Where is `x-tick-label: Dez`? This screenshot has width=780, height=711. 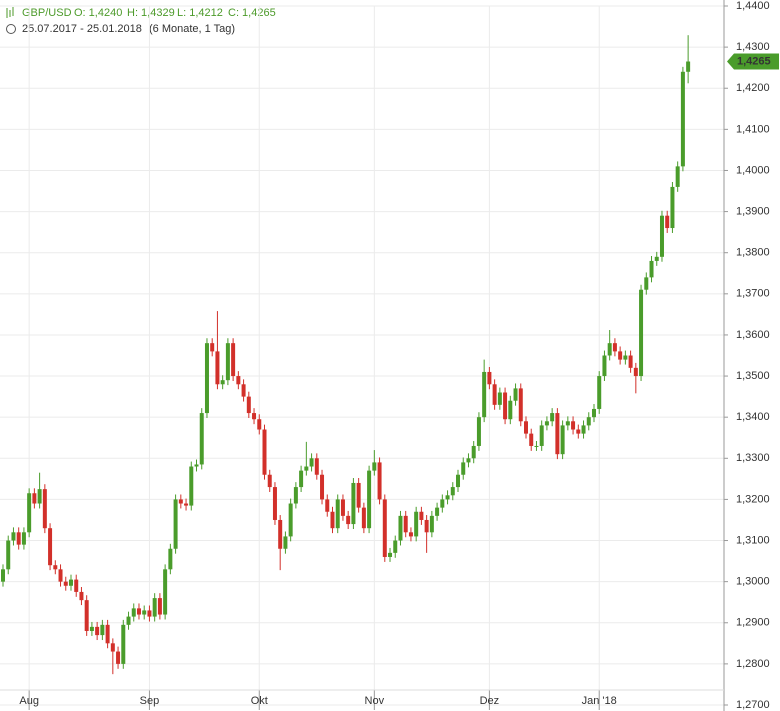 x-tick-label: Dez is located at coordinates (490, 701).